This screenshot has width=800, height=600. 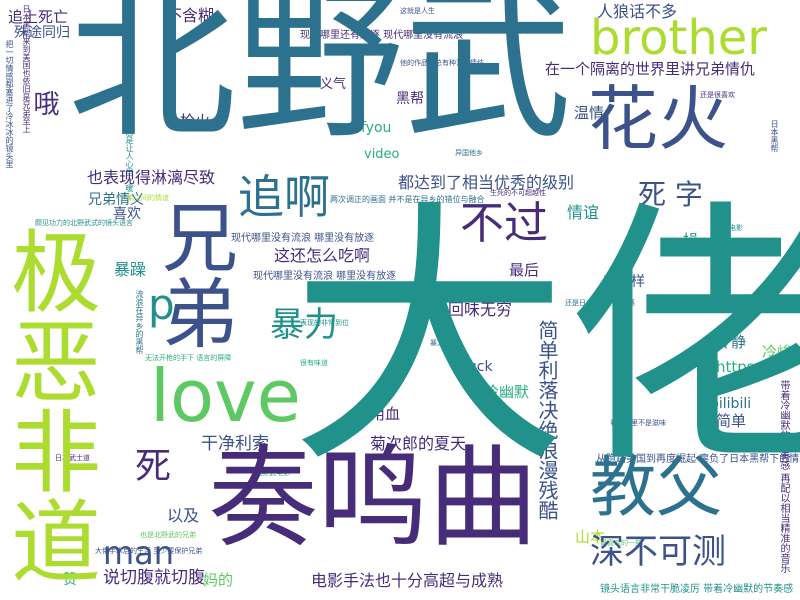 I want to click on word: 流浪在异乡的黑帮, so click(x=139, y=322).